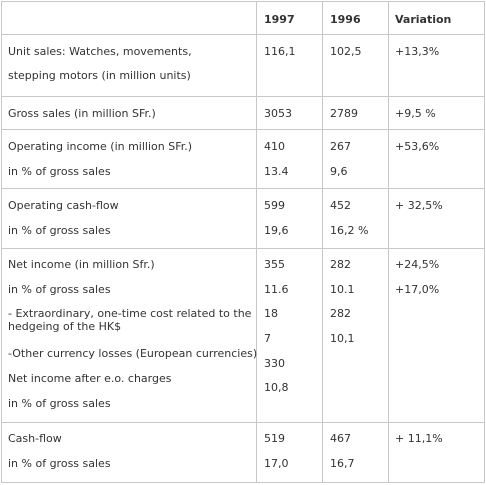  Describe the element at coordinates (342, 463) in the screenshot. I see `cashflow-pct-1996: 16,7` at that location.